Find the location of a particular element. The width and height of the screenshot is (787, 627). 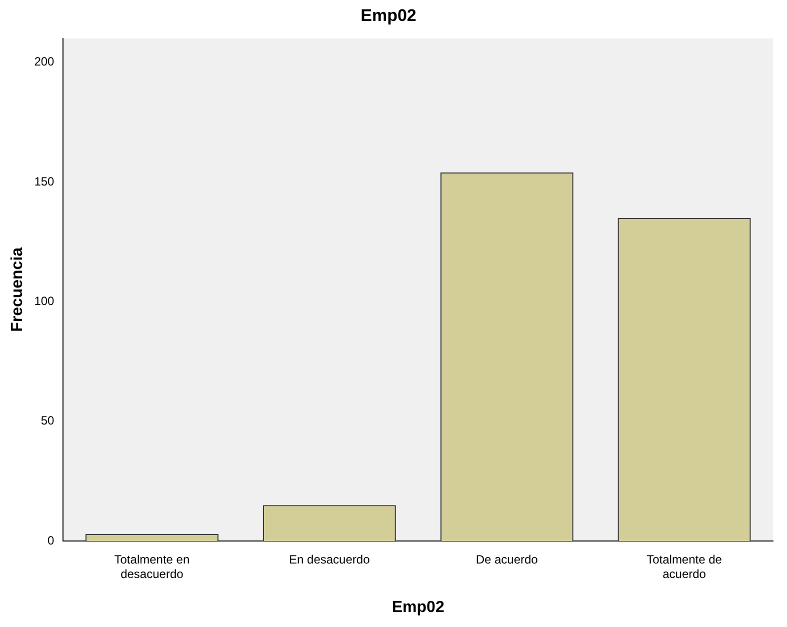

y-tick-label: 100 is located at coordinates (44, 301).